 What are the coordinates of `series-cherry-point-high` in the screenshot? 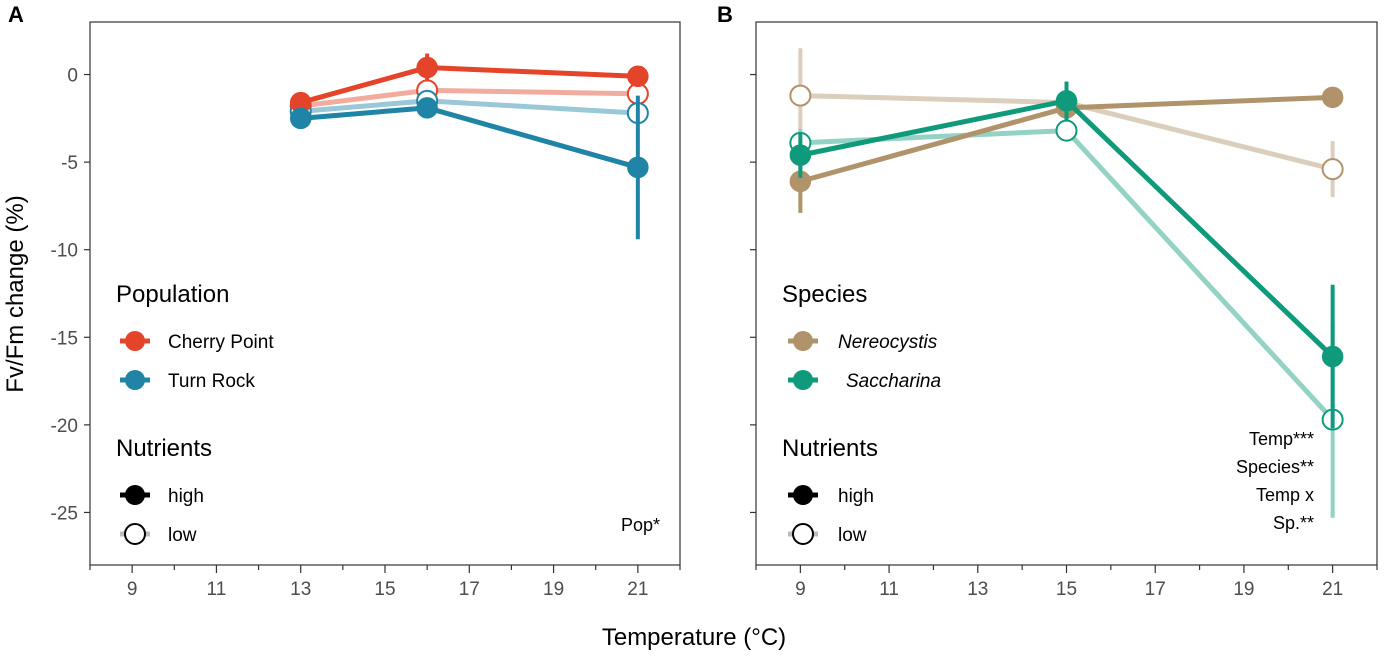 It's located at (469, 83).